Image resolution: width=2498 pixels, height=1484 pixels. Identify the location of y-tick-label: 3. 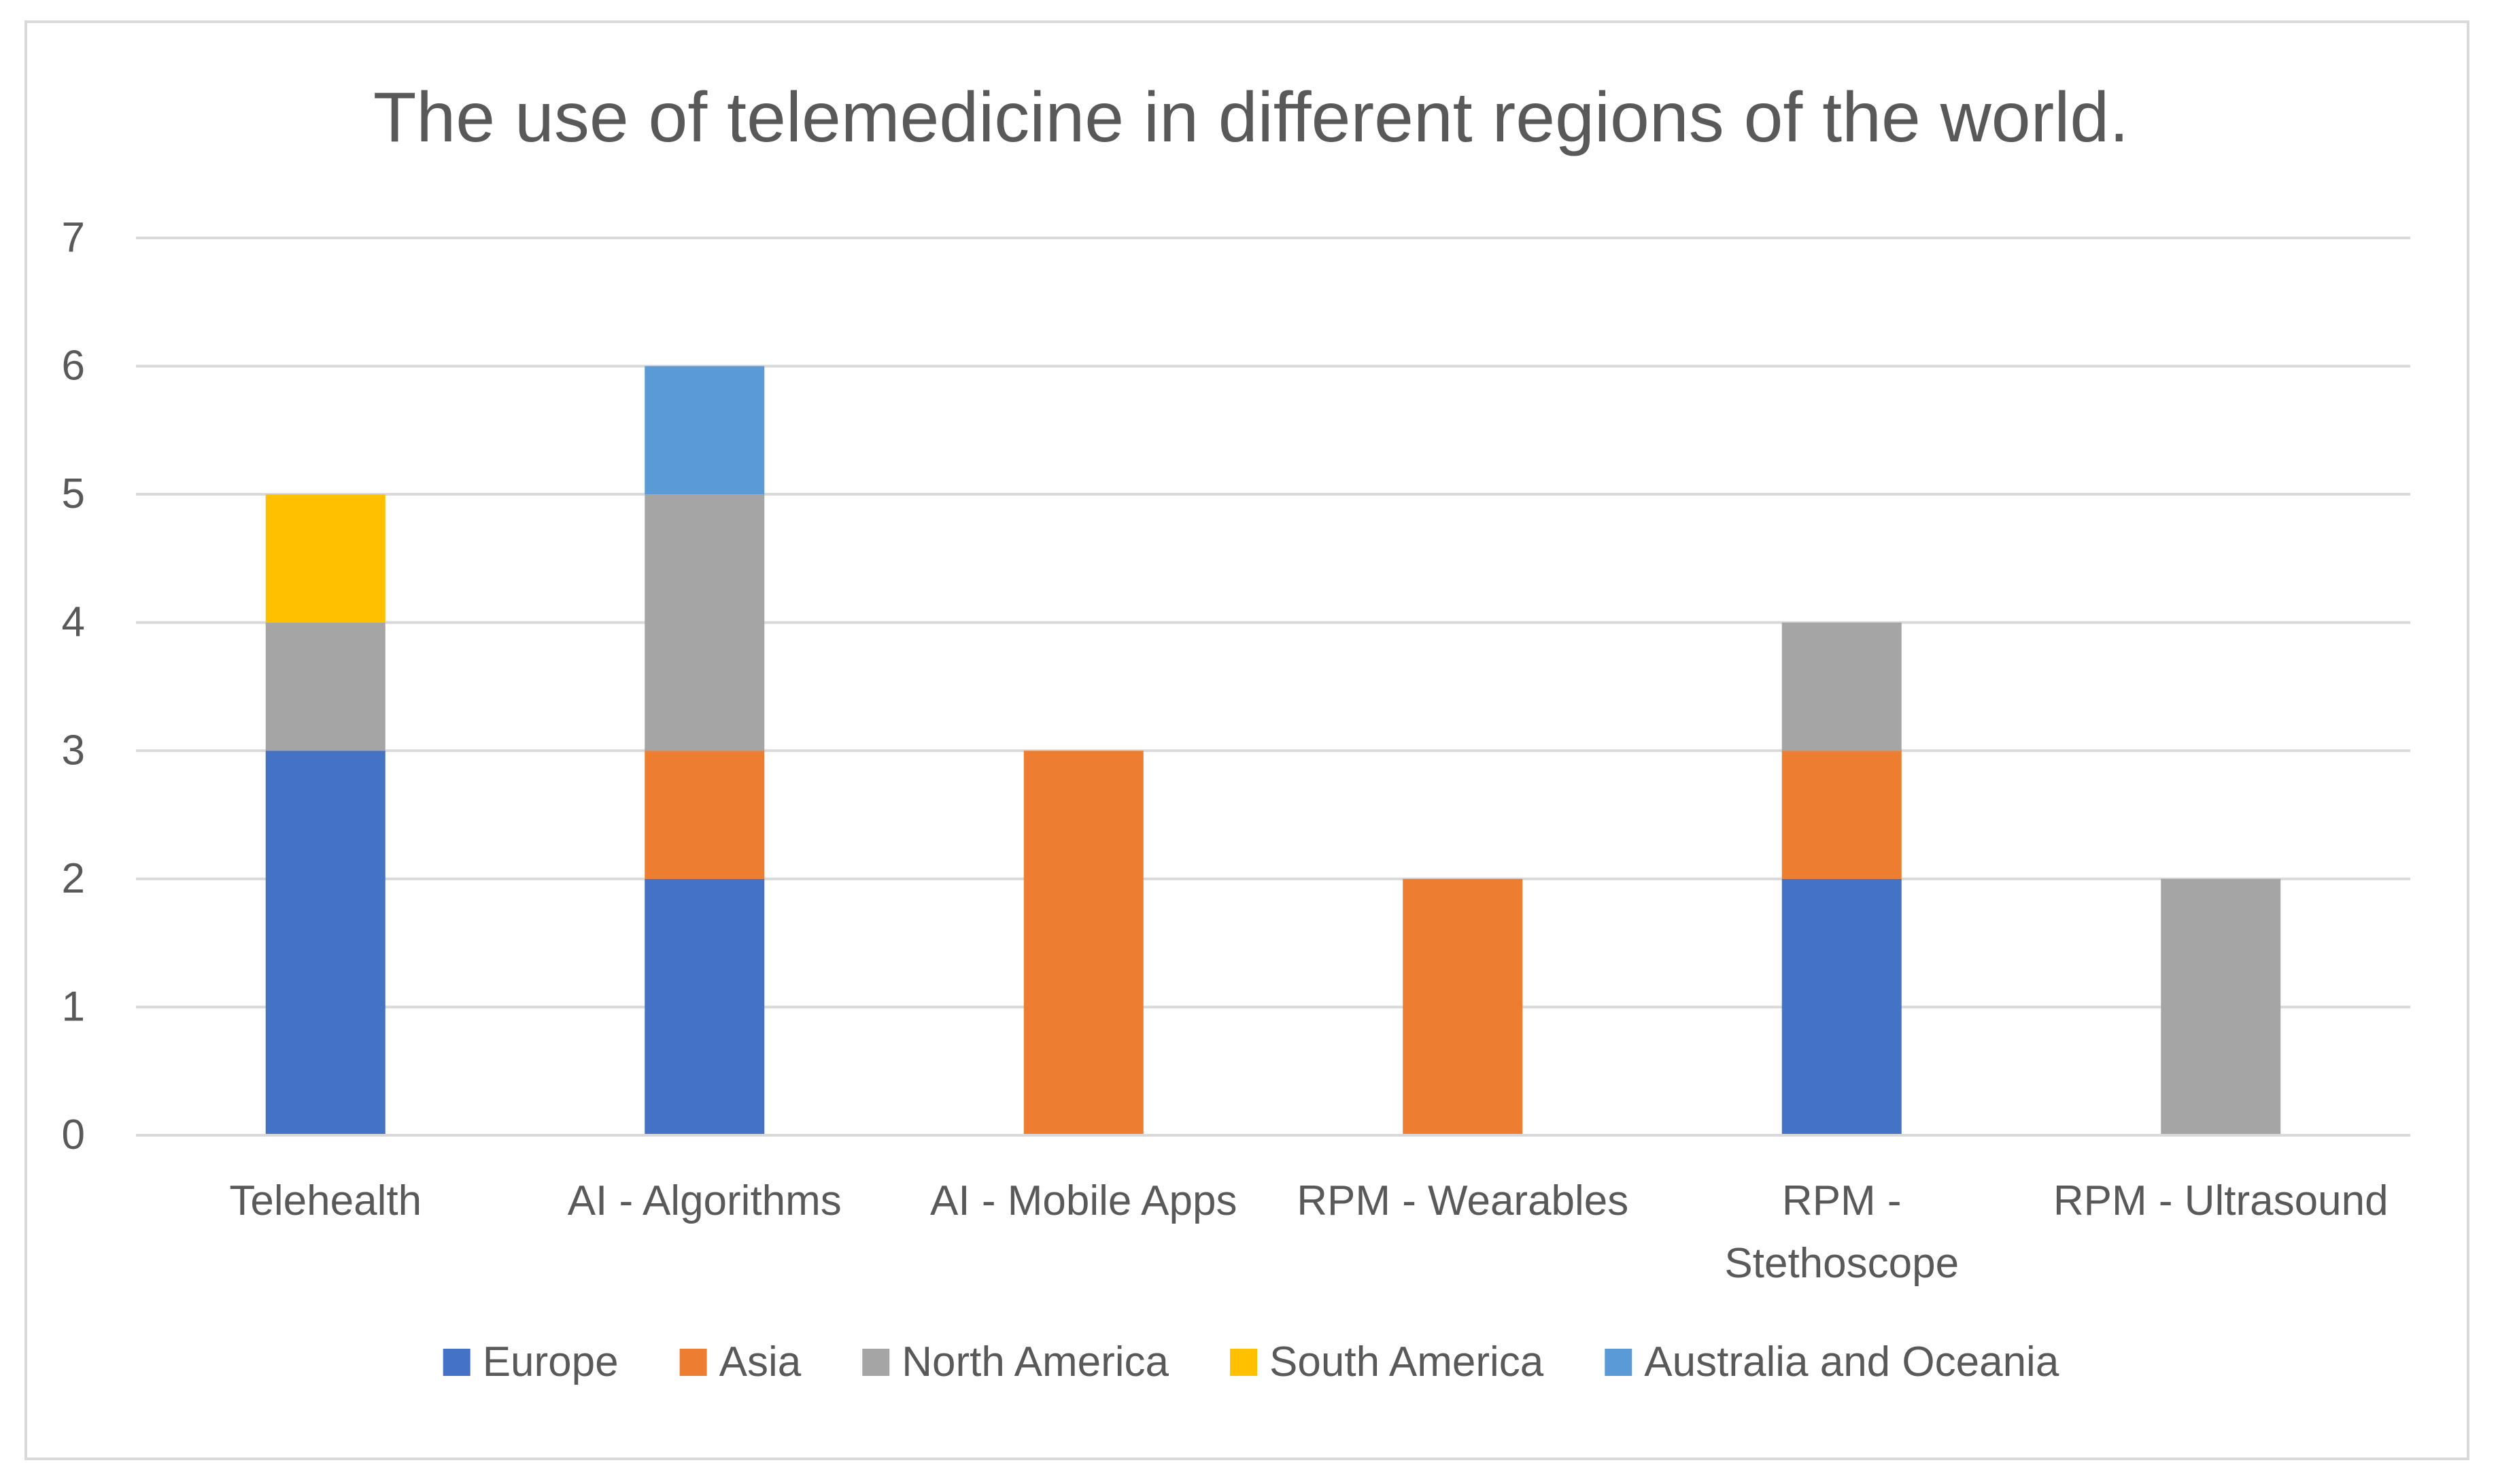
(73, 751).